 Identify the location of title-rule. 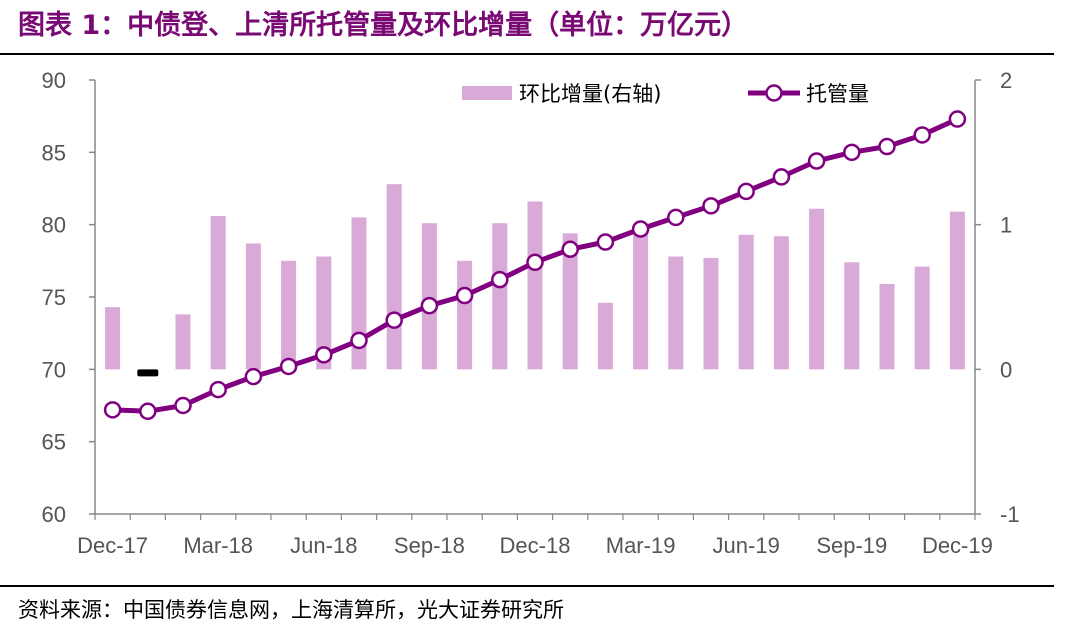
(527, 54).